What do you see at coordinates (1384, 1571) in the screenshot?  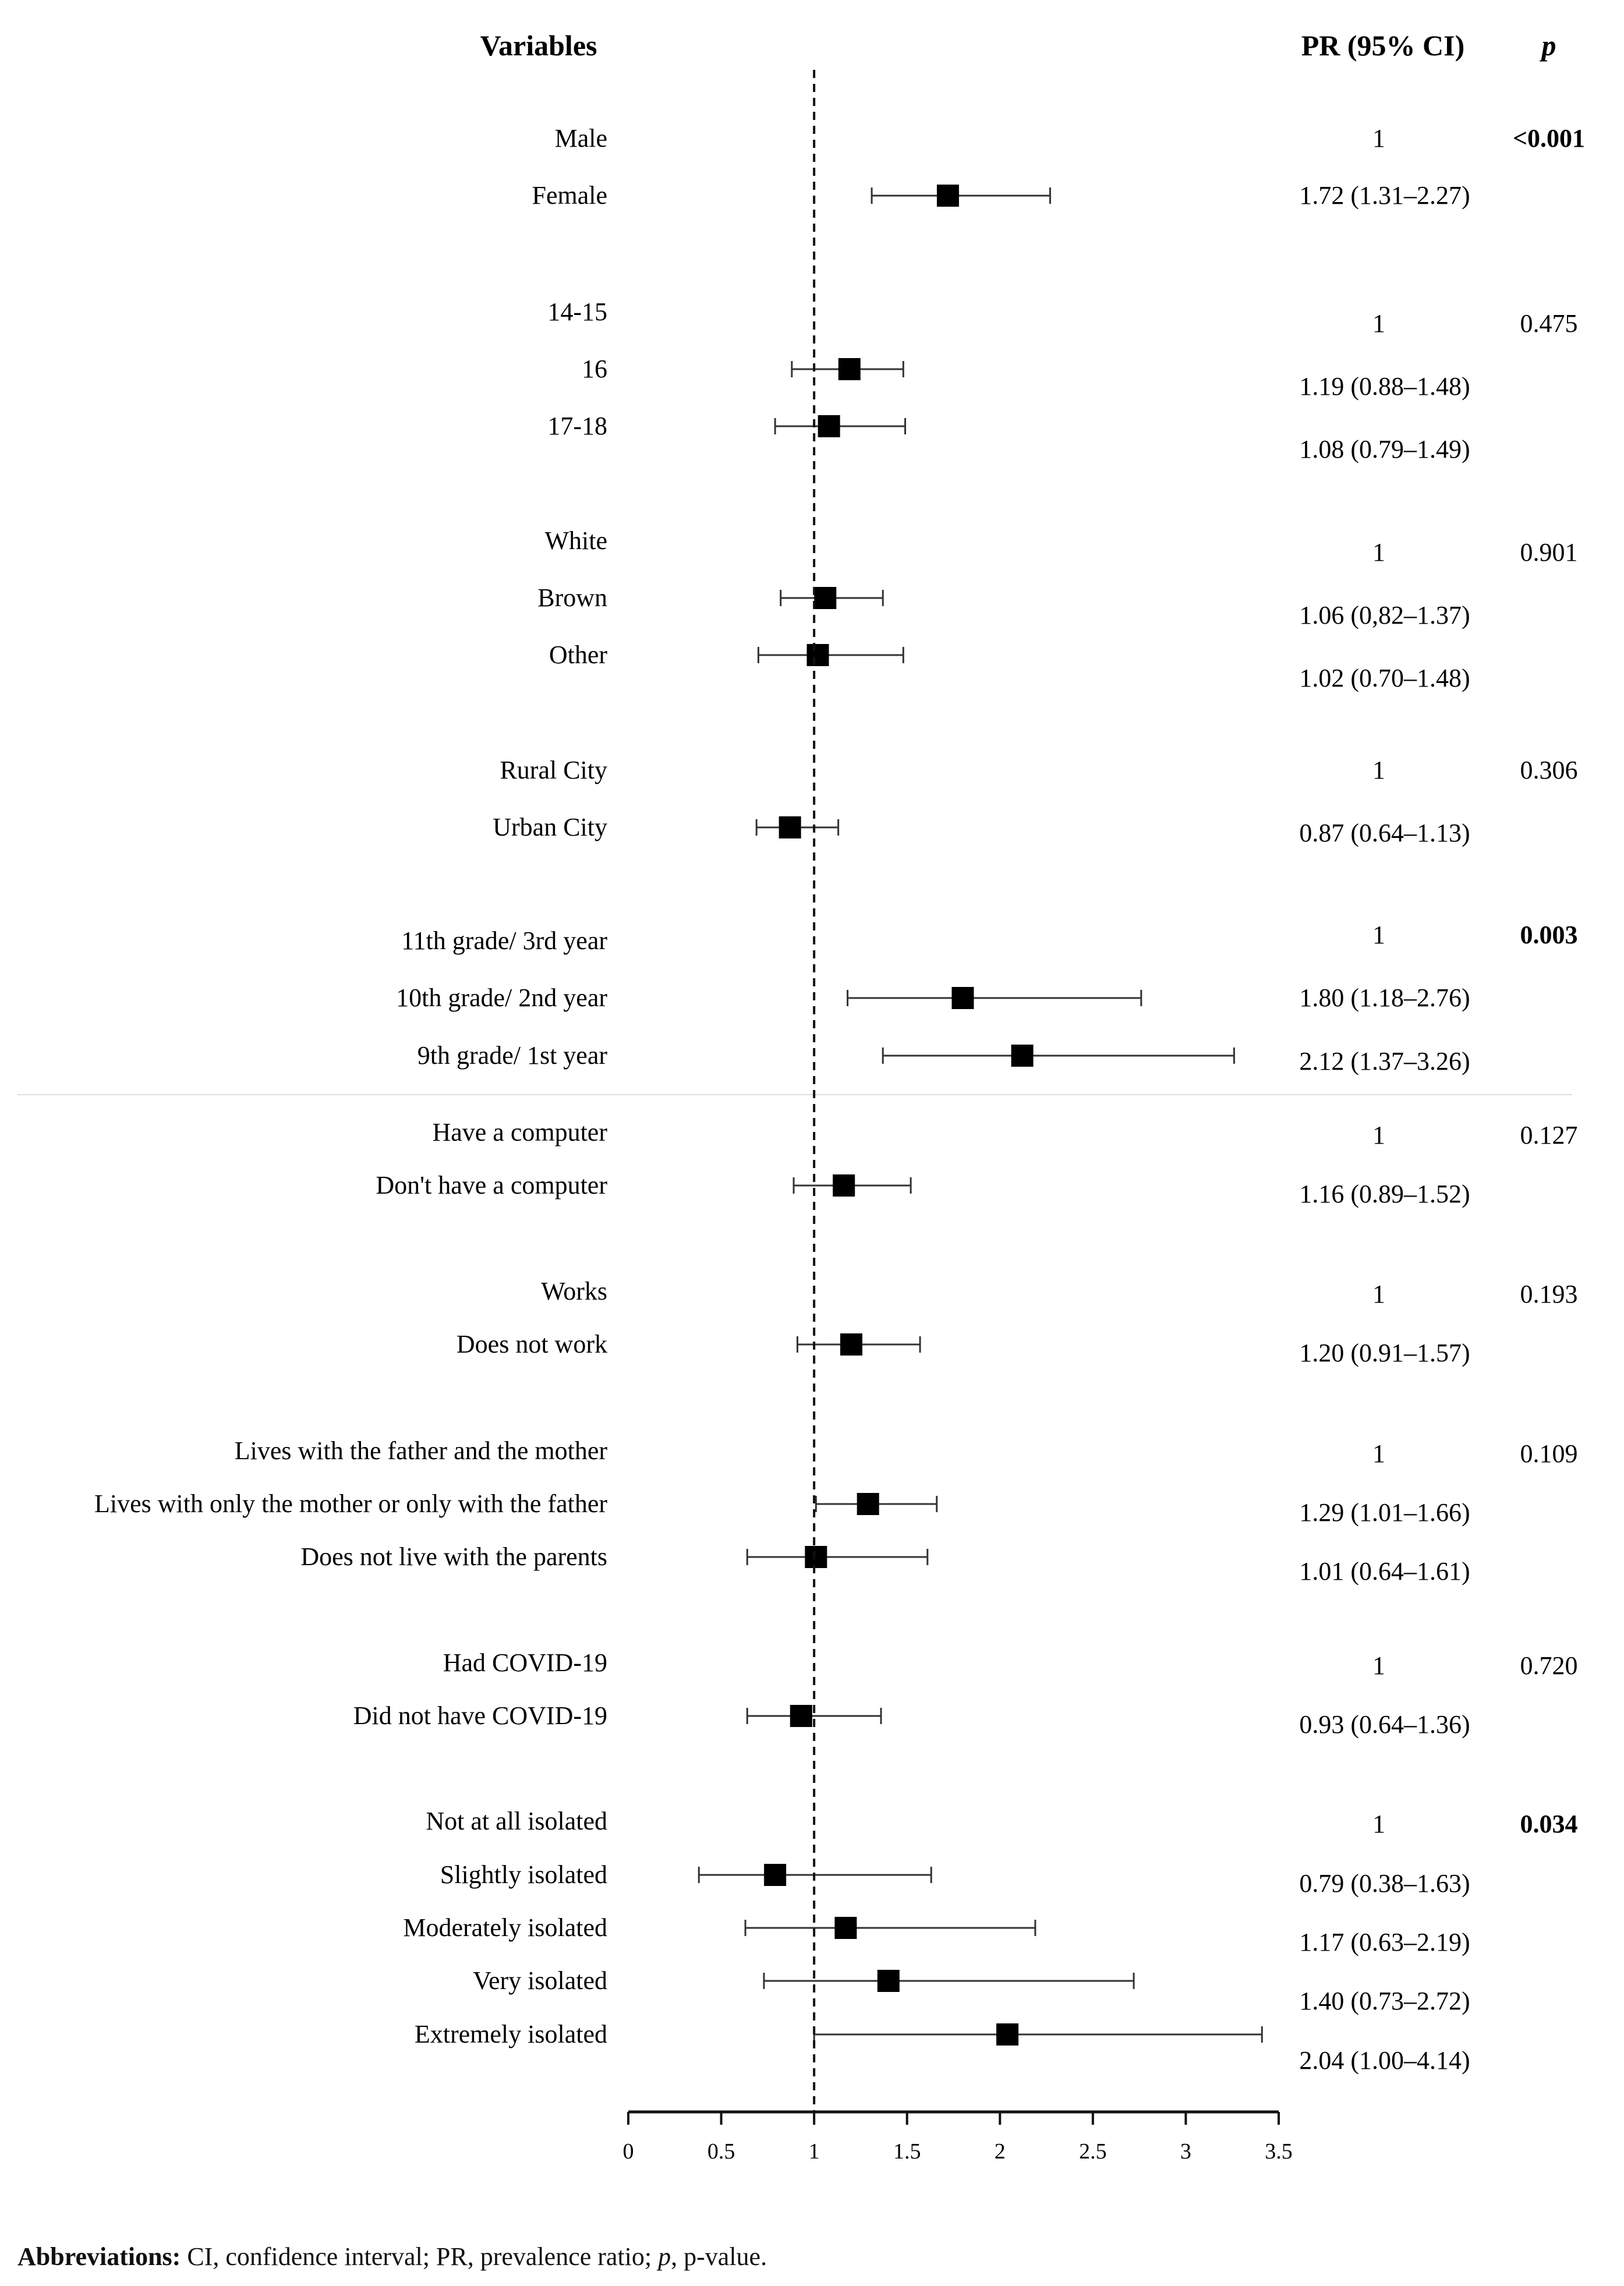 I see `pr-ci-value: 1.01 (0.64–1.61)` at bounding box center [1384, 1571].